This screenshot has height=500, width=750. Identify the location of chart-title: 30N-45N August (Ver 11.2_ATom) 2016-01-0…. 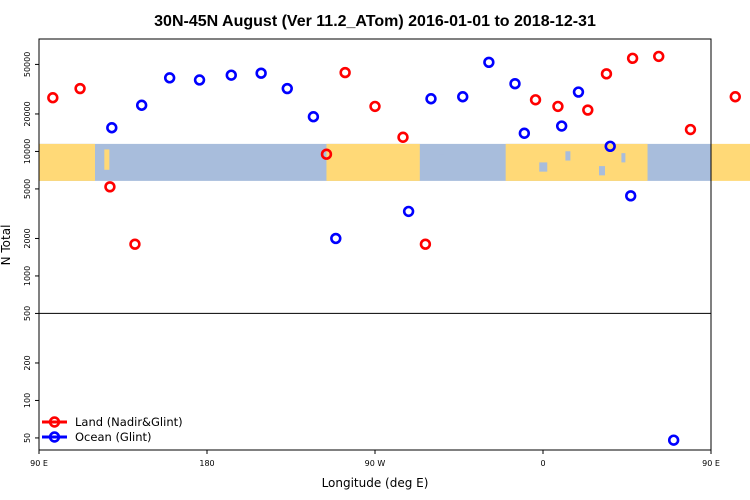
(375, 21).